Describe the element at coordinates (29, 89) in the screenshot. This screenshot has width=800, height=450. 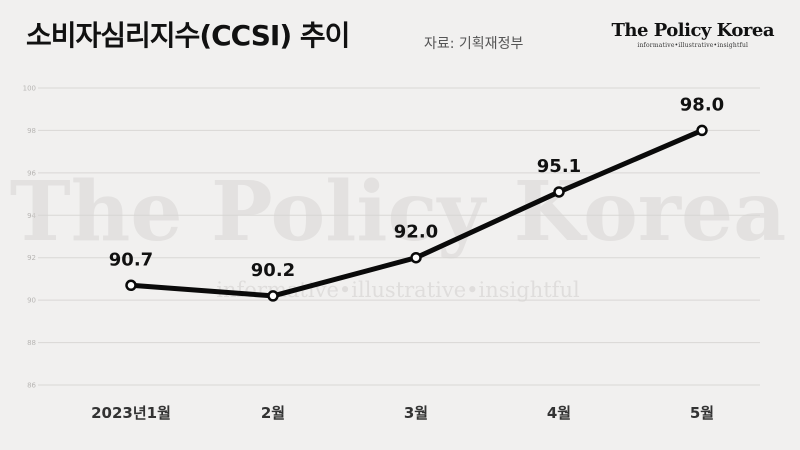
I see `y-tick-label: 100` at that location.